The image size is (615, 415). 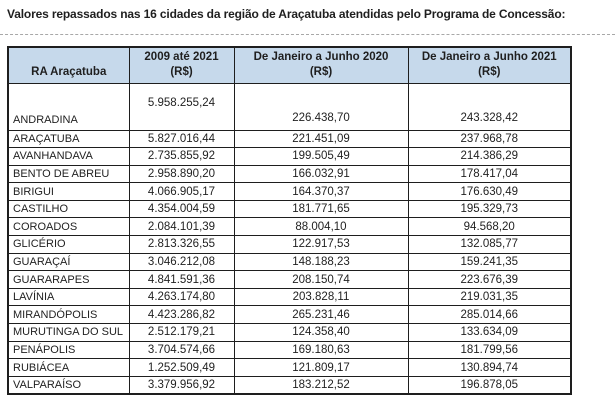 What do you see at coordinates (321, 227) in the screenshot?
I see `jan-jun-2020-cell: 88.004,10` at bounding box center [321, 227].